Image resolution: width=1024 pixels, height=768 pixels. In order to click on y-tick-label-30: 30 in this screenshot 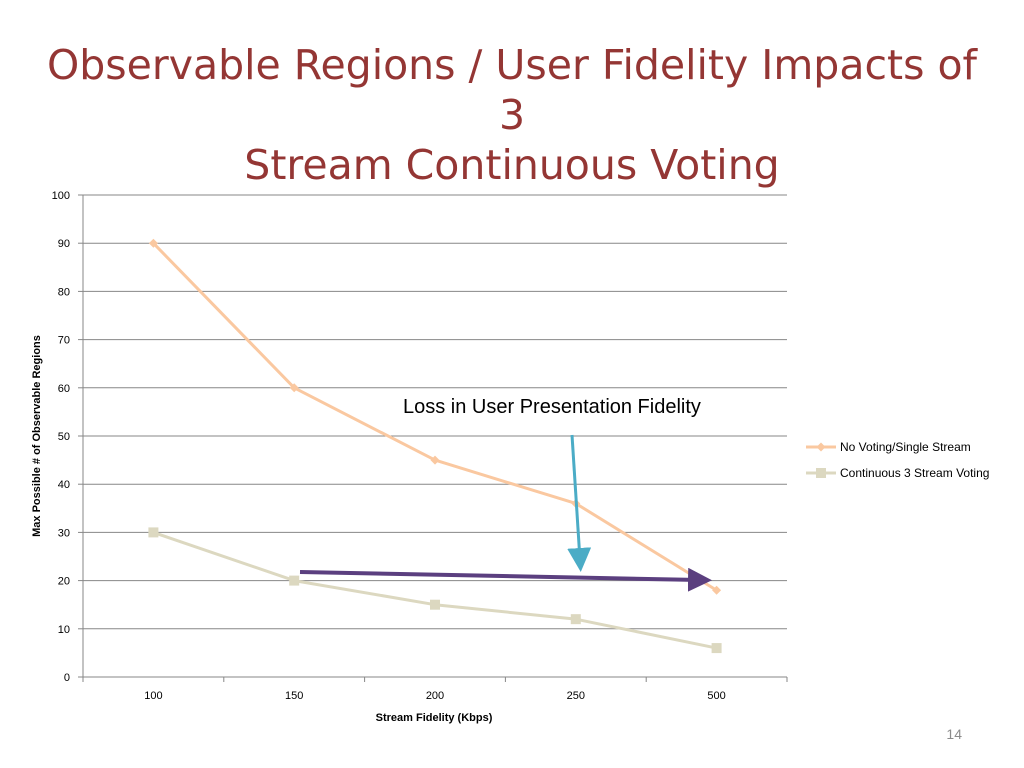, I will do `click(64, 533)`.